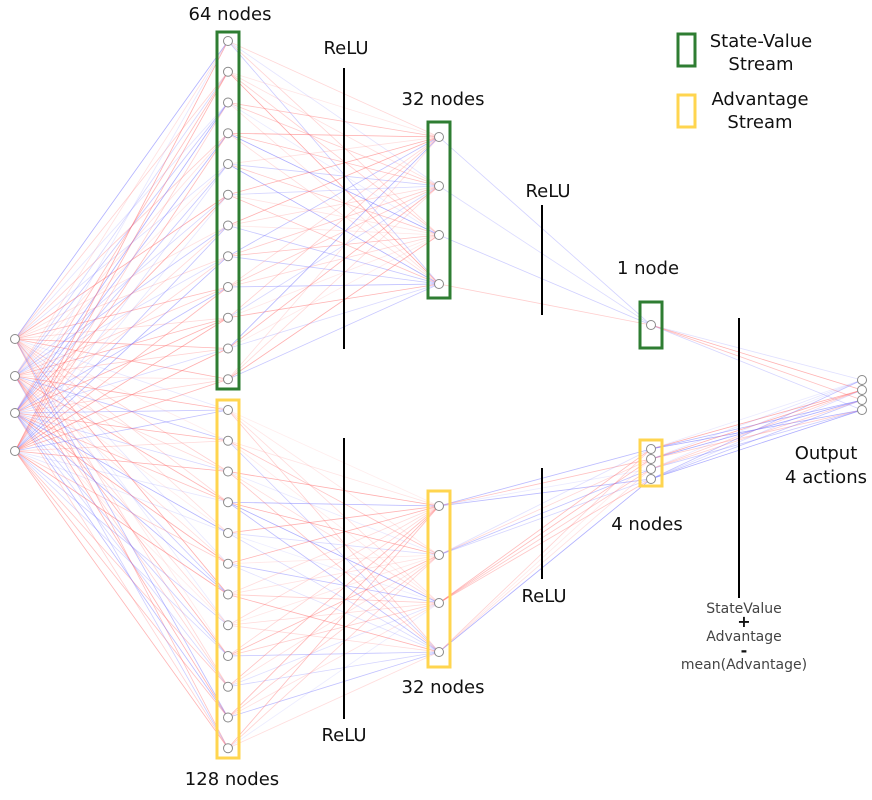 The width and height of the screenshot is (872, 800). What do you see at coordinates (439, 186) in the screenshot?
I see `state-value-hidden2-node` at bounding box center [439, 186].